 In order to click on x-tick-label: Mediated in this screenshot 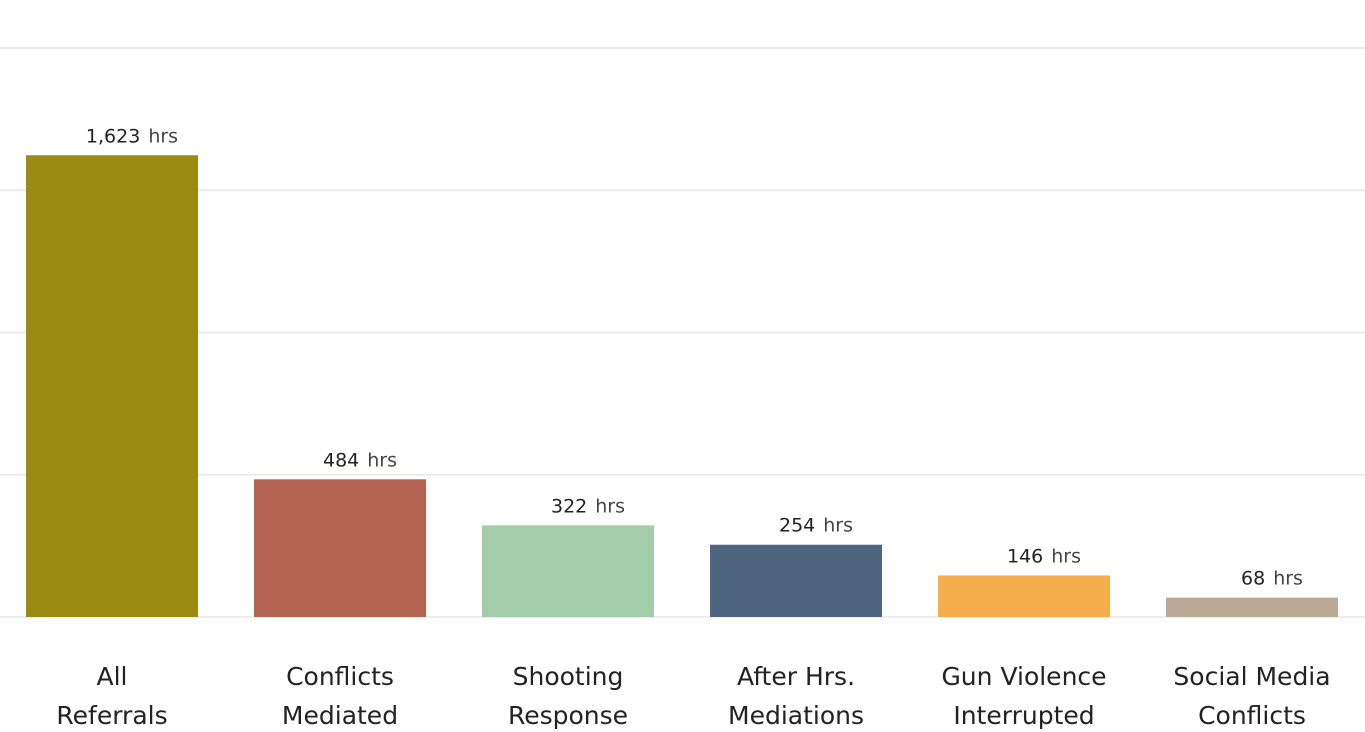, I will do `click(340, 715)`.